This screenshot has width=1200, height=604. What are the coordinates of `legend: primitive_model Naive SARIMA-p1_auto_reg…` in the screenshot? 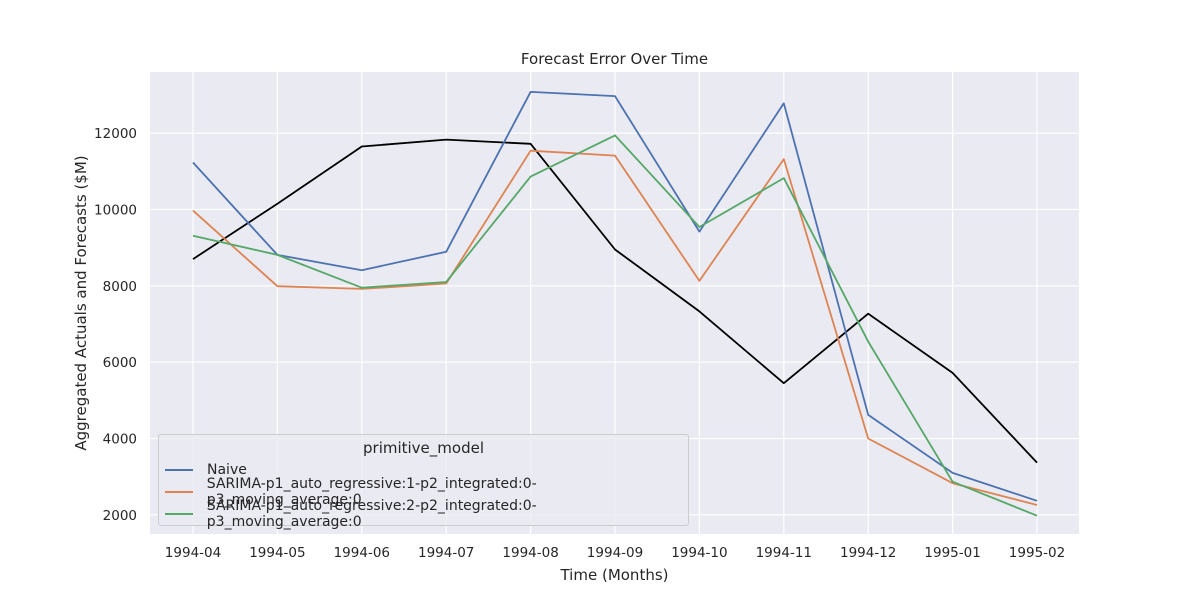 It's located at (423, 482).